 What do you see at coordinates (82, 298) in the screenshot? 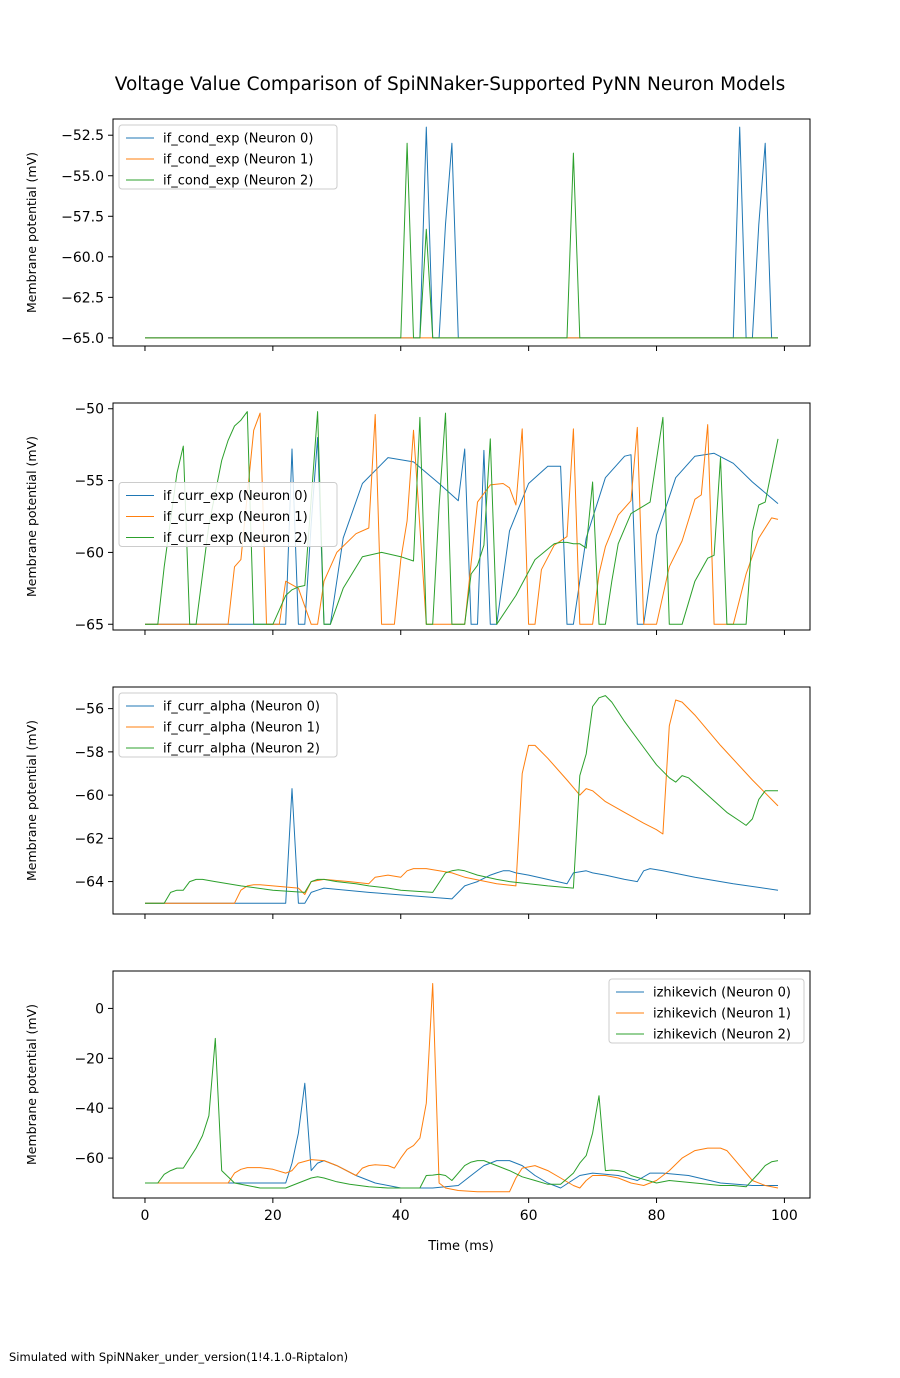
I see `y-tick-label: −62.5` at bounding box center [82, 298].